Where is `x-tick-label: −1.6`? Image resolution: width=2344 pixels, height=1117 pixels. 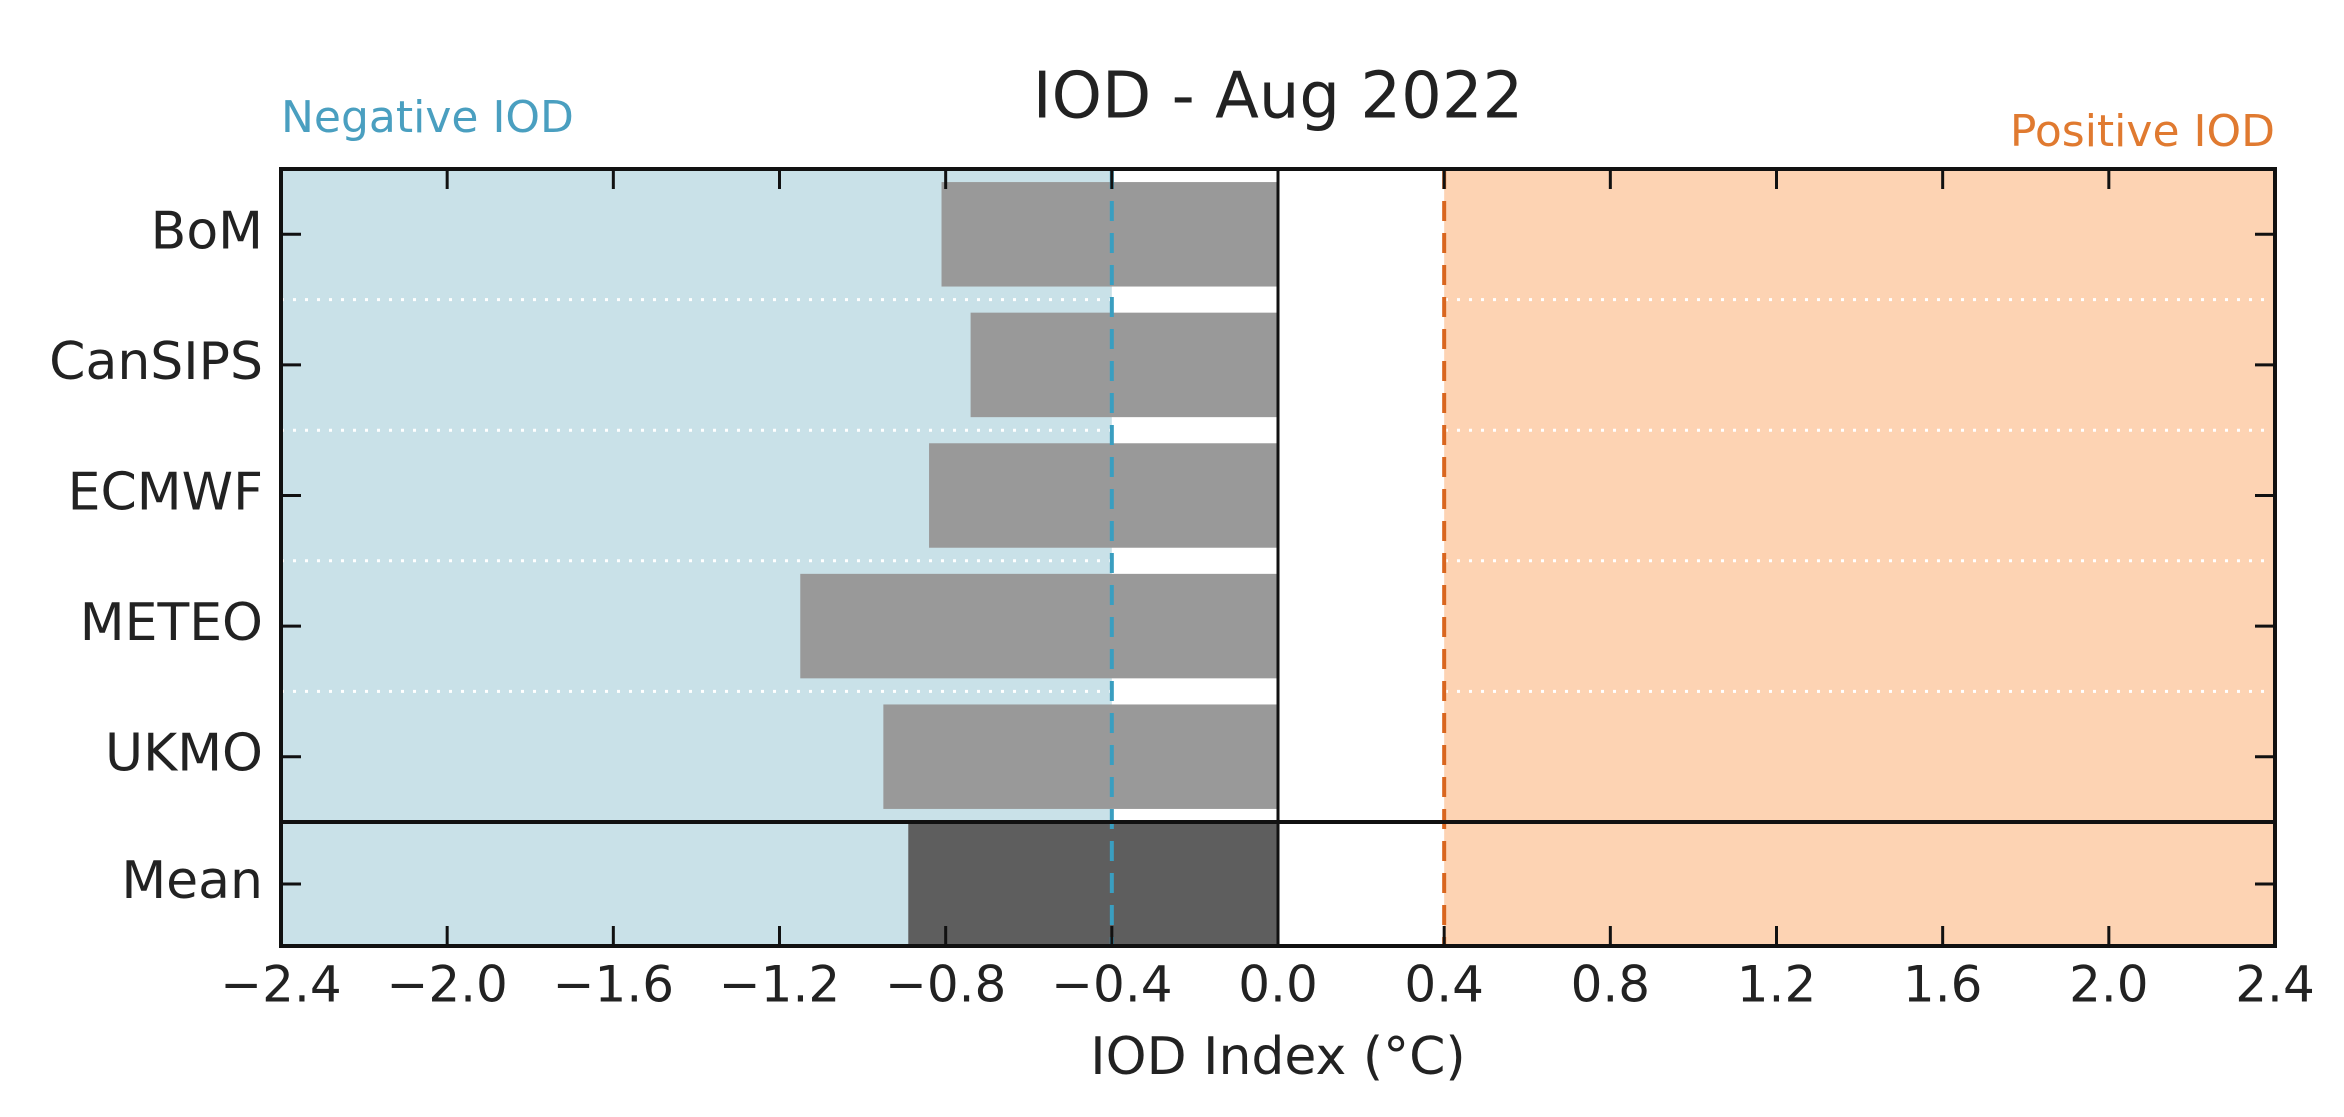
x-tick-label: −1.6 is located at coordinates (613, 985).